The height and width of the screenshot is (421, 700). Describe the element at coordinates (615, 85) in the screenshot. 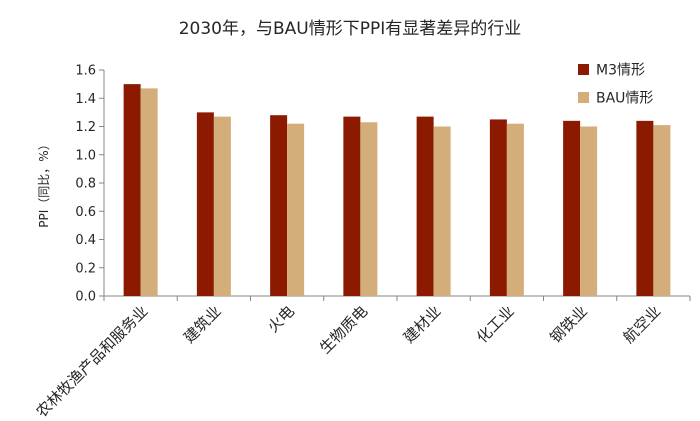

I see `legend: M3情形 BAU情形` at that location.